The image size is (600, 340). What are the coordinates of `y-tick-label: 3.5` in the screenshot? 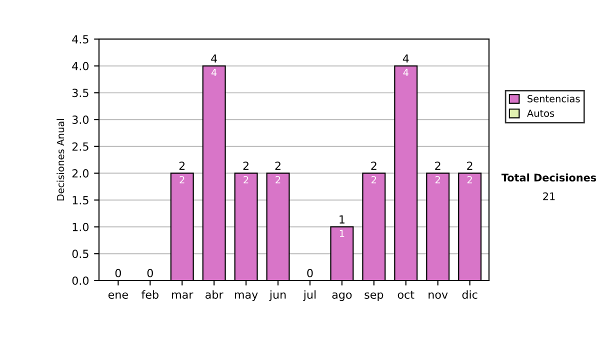 It's located at (80, 93).